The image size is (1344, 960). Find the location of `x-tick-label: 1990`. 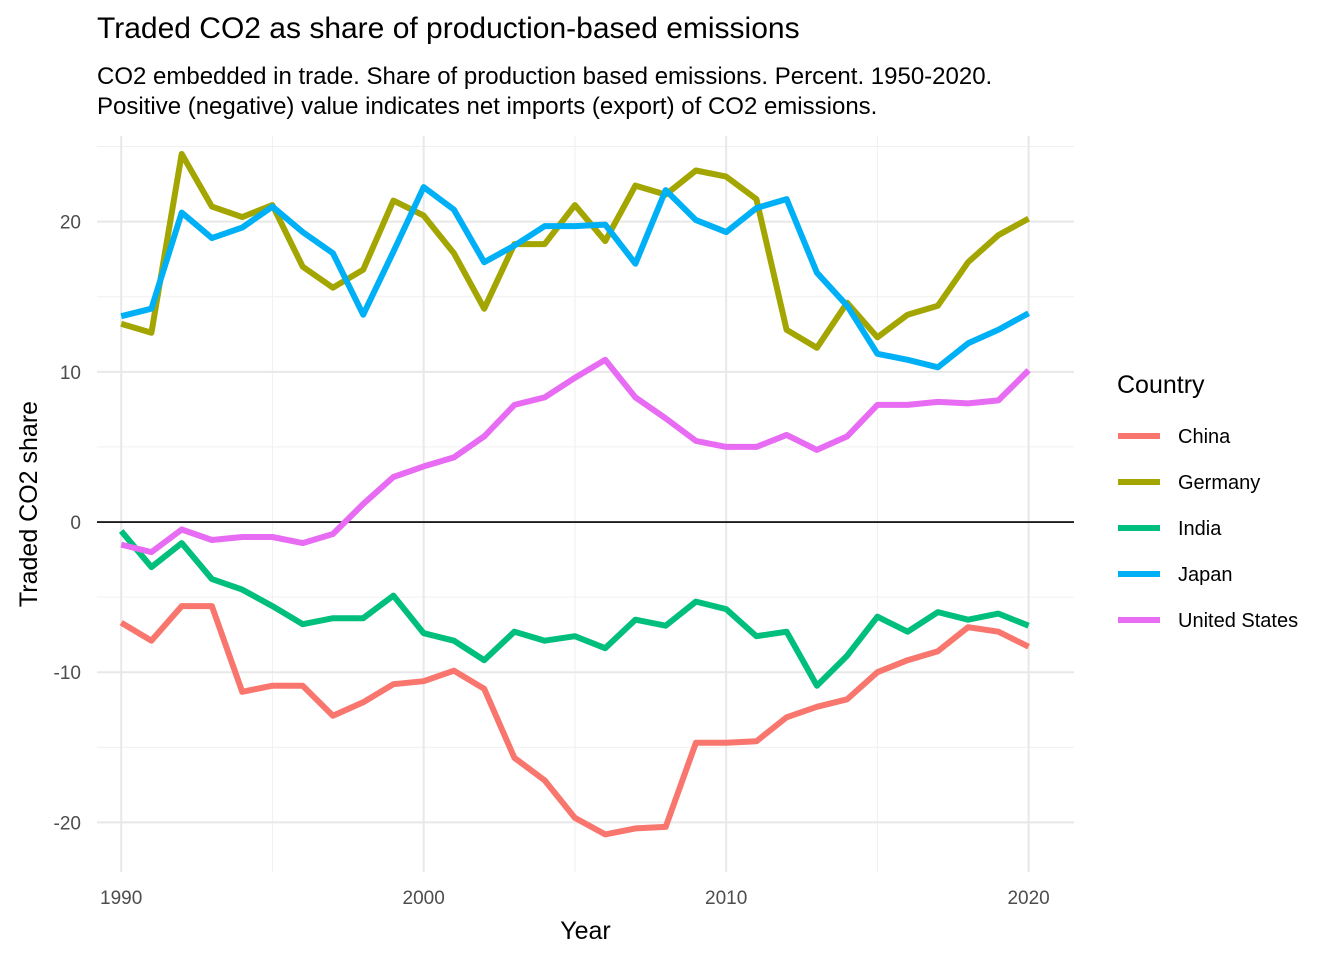

x-tick-label: 1990 is located at coordinates (121, 898).